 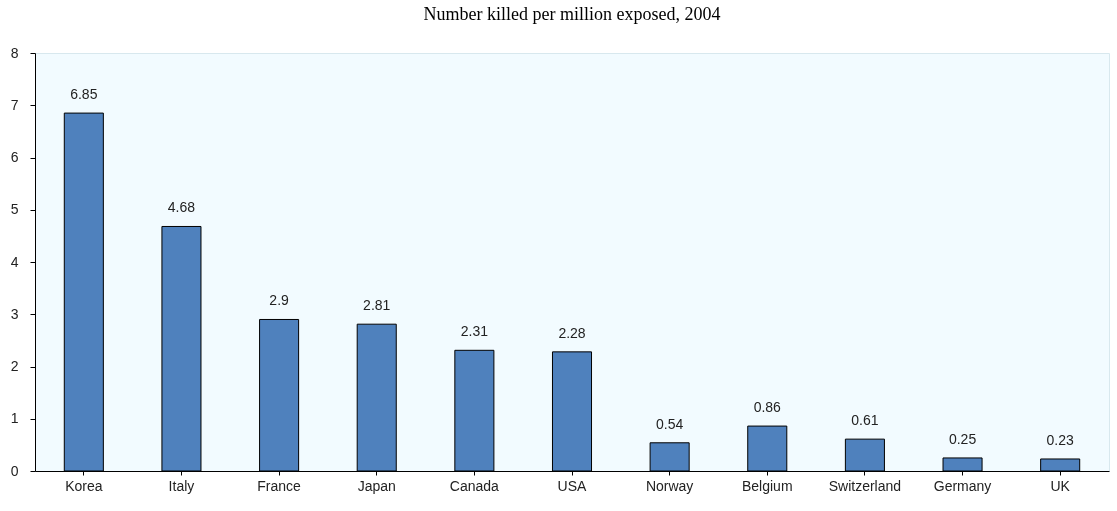 I want to click on y-tick-label: 3, so click(x=14, y=313).